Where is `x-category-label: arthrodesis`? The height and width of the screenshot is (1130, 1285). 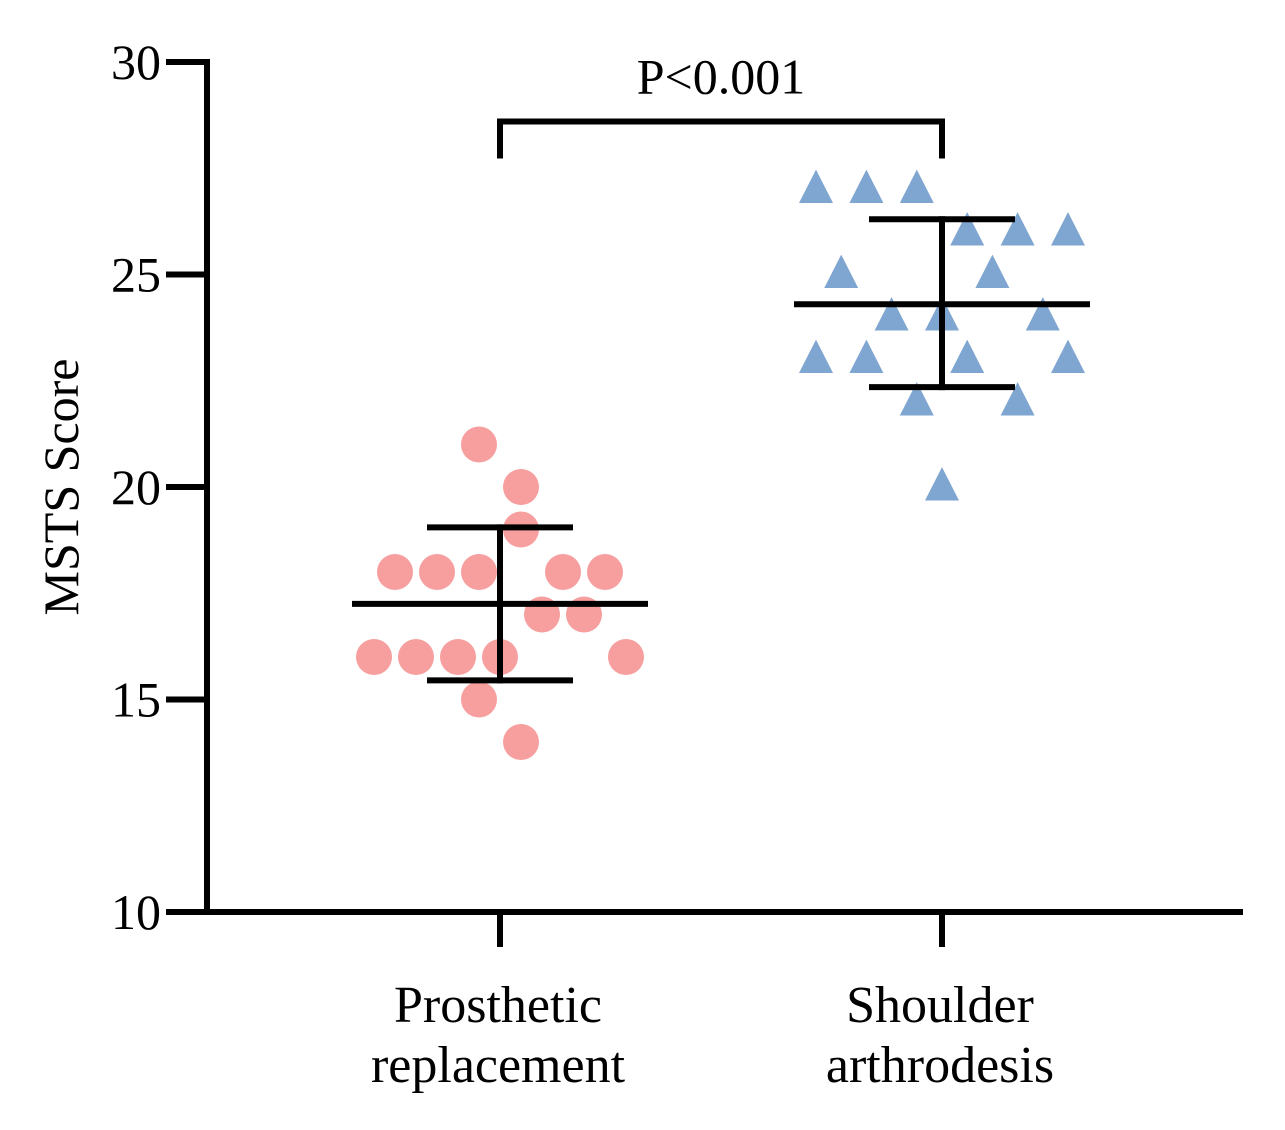
x-category-label: arthrodesis is located at coordinates (940, 1065).